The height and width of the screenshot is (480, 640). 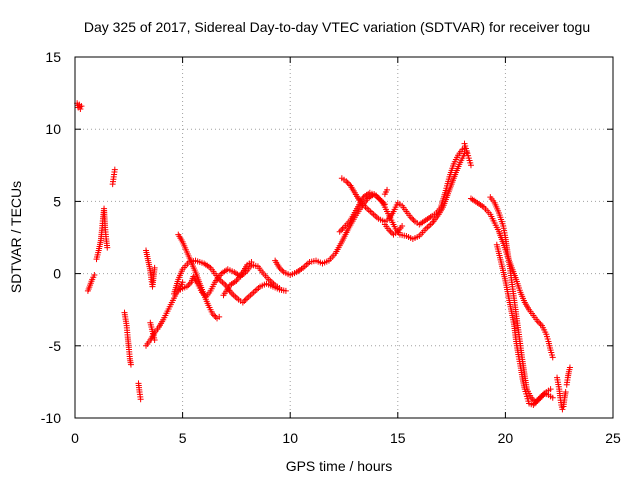 I want to click on x-tick-label: 10, so click(x=290, y=438).